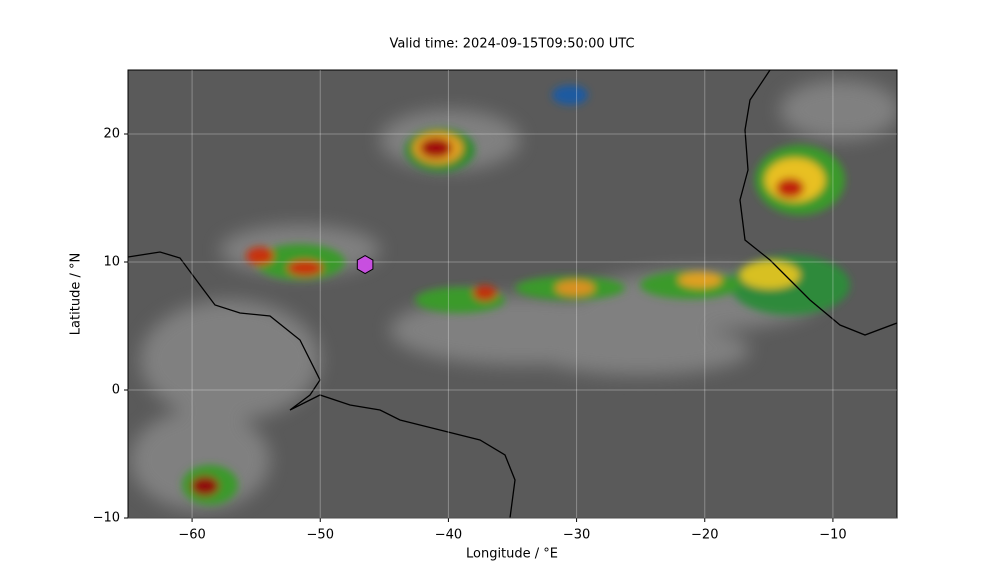 The height and width of the screenshot is (587, 1000). I want to click on x-tick-label: −30, so click(576, 535).